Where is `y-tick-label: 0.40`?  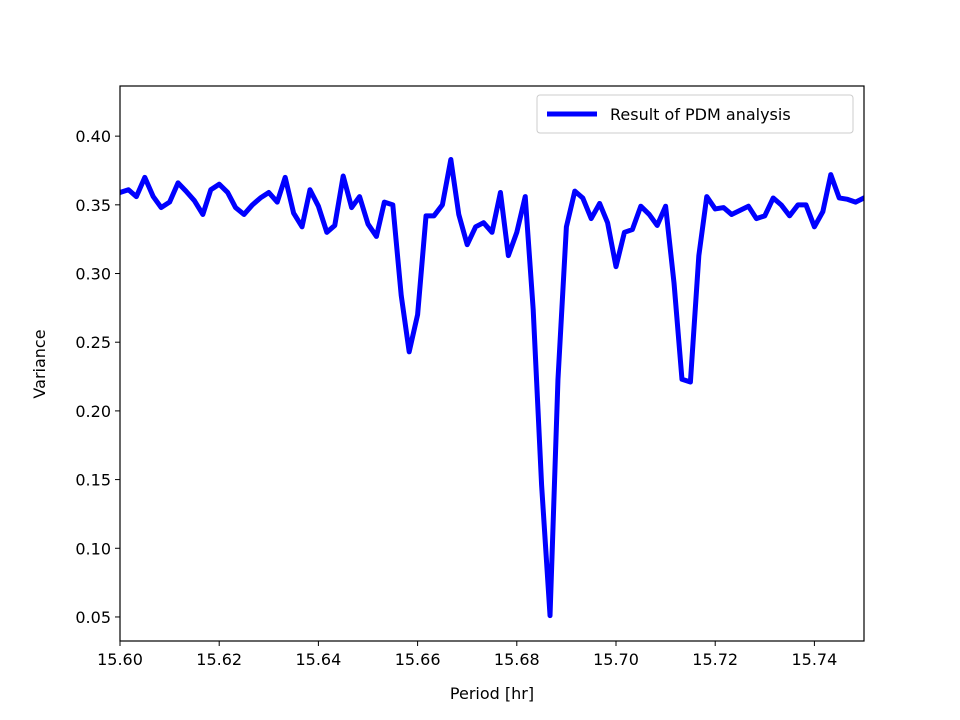
y-tick-label: 0.40 is located at coordinates (93, 136).